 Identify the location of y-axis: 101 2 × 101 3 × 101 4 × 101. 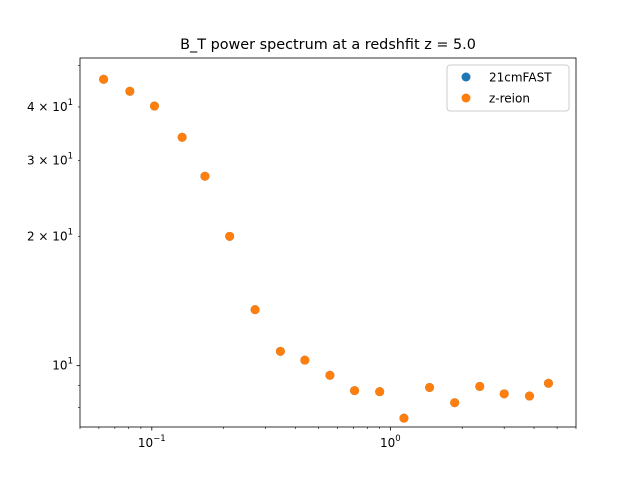
(53, 236).